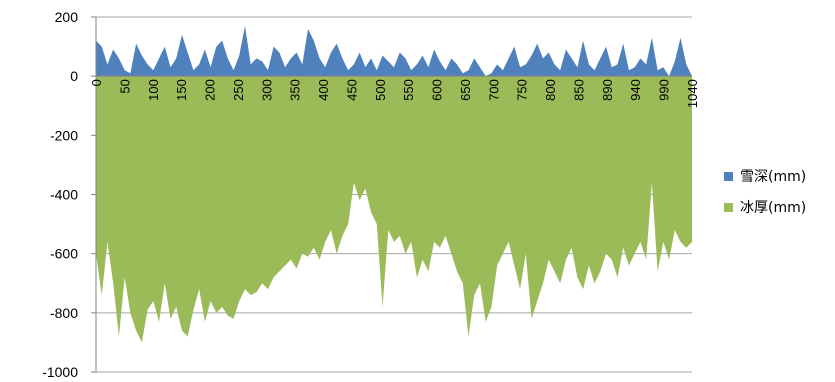  What do you see at coordinates (295, 90) in the screenshot?
I see `x-tick-label: 350` at bounding box center [295, 90].